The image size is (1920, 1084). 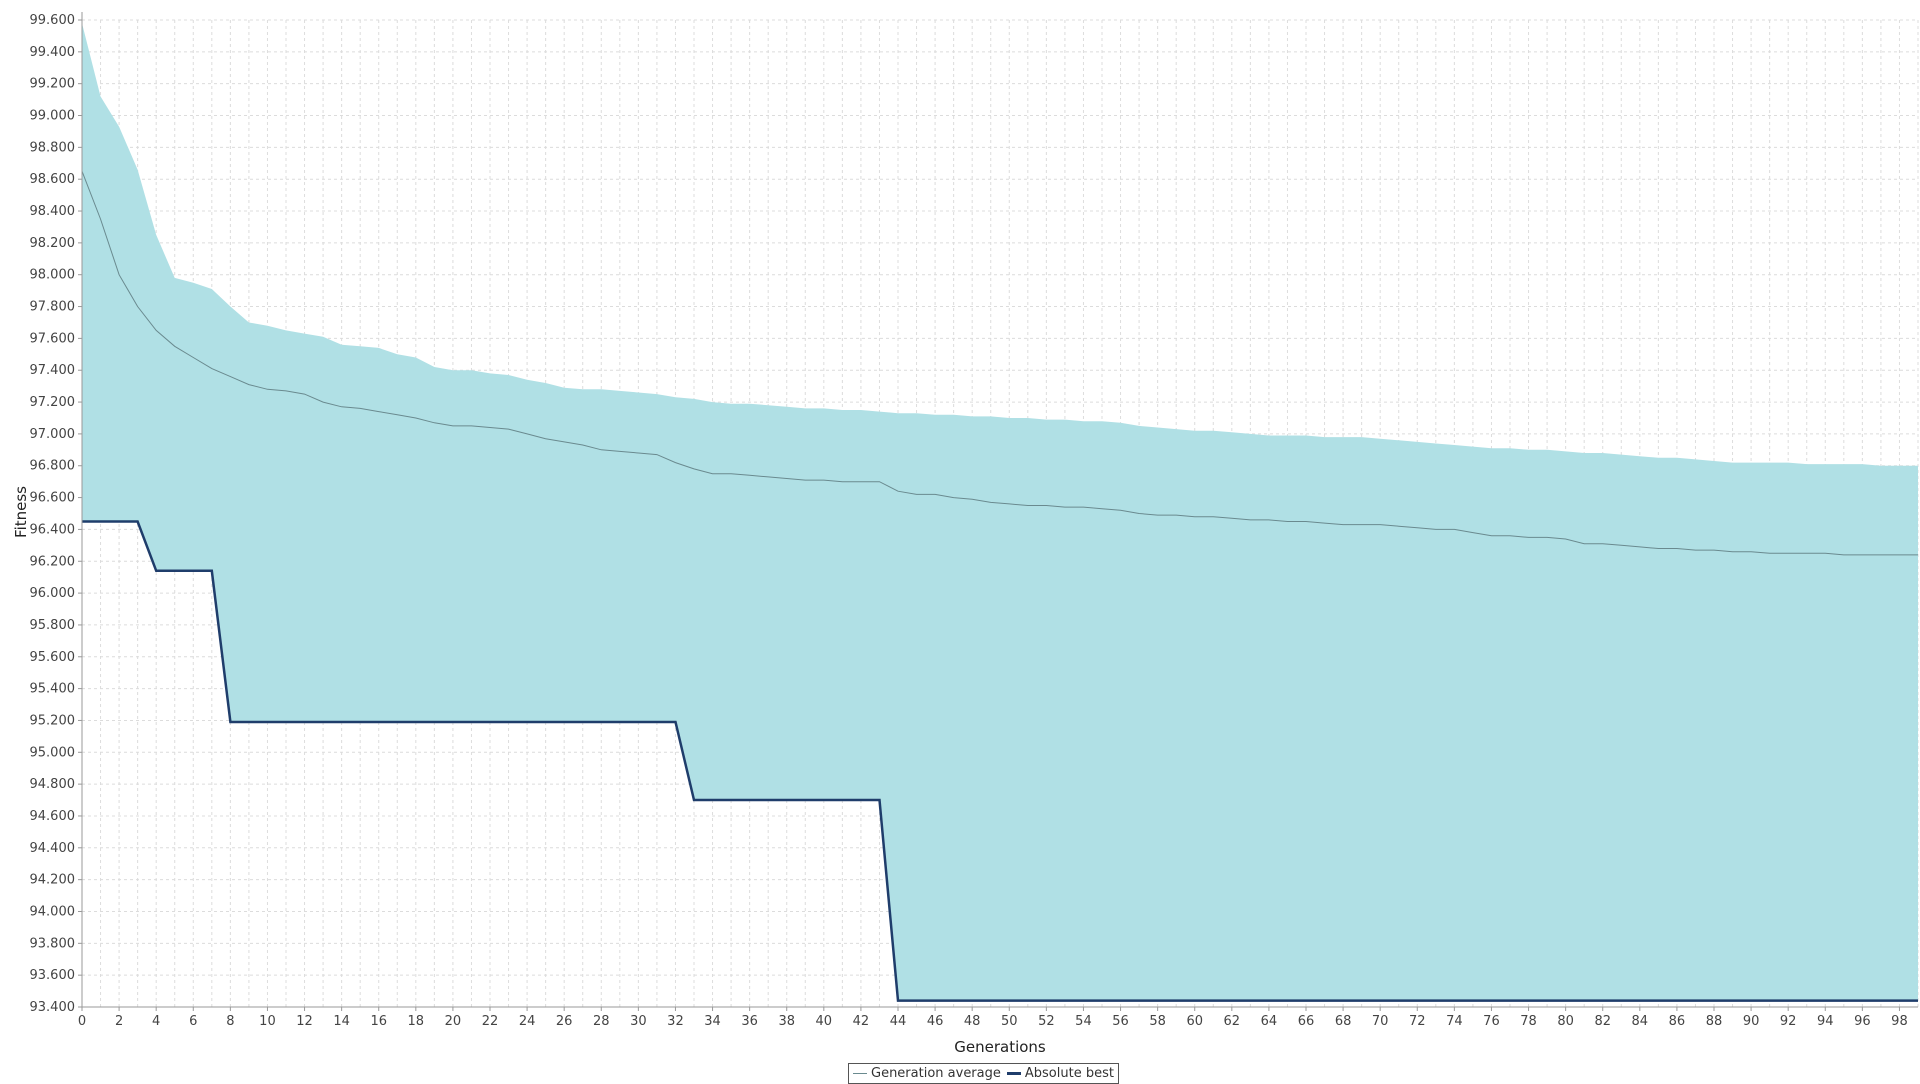 I want to click on x-tick-label: 4, so click(x=156, y=1021).